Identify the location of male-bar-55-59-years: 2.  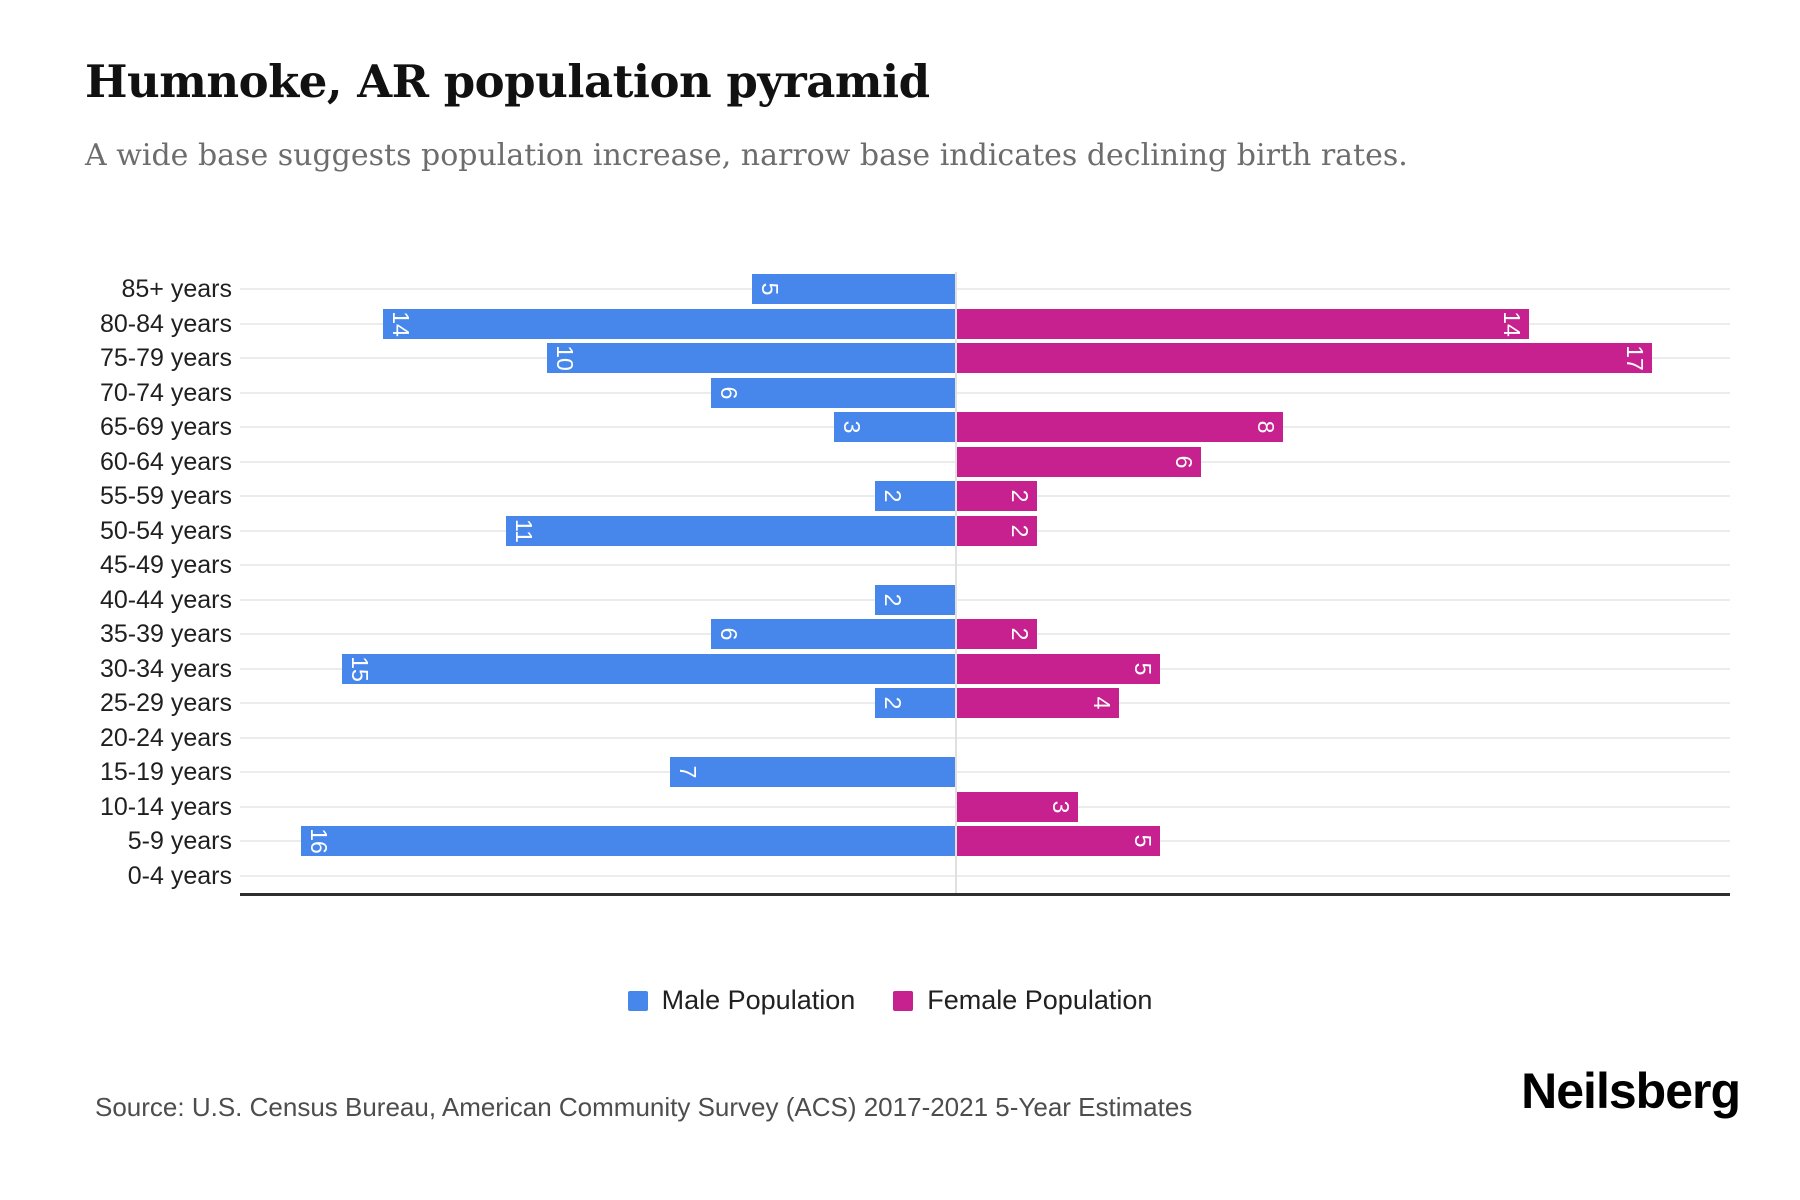
(915, 496).